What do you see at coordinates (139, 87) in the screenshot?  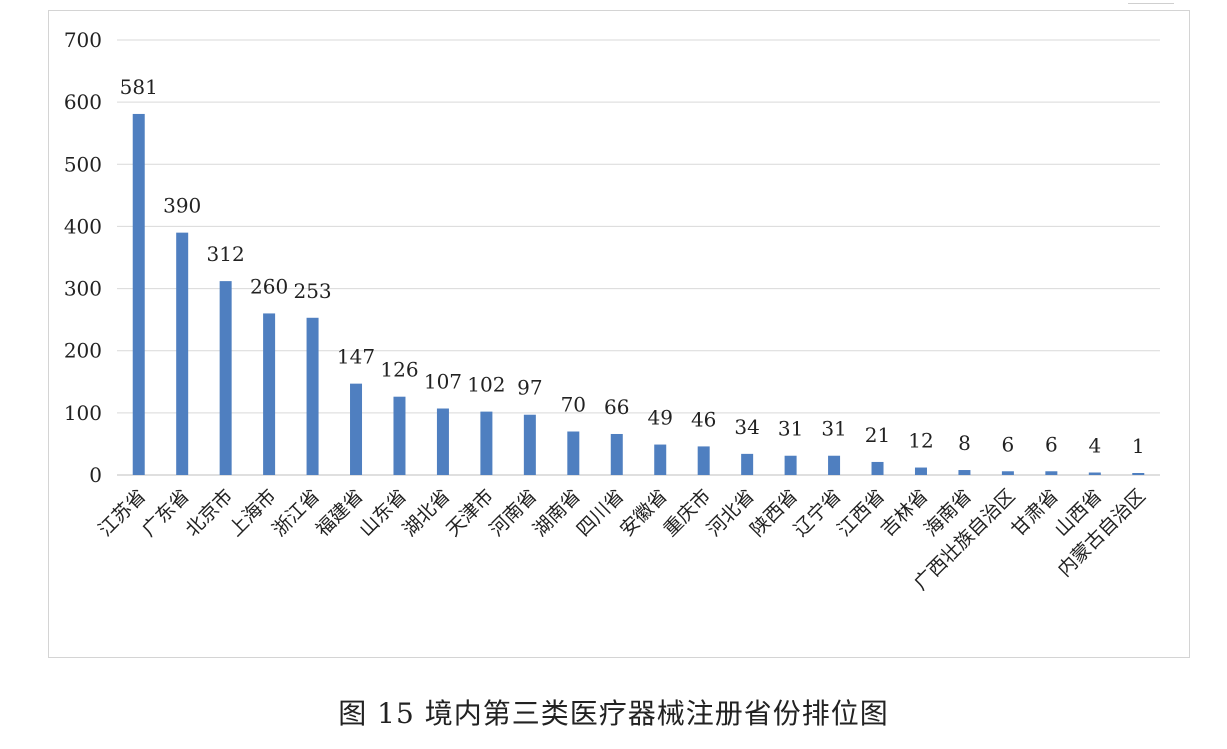 I see `data-label: 581` at bounding box center [139, 87].